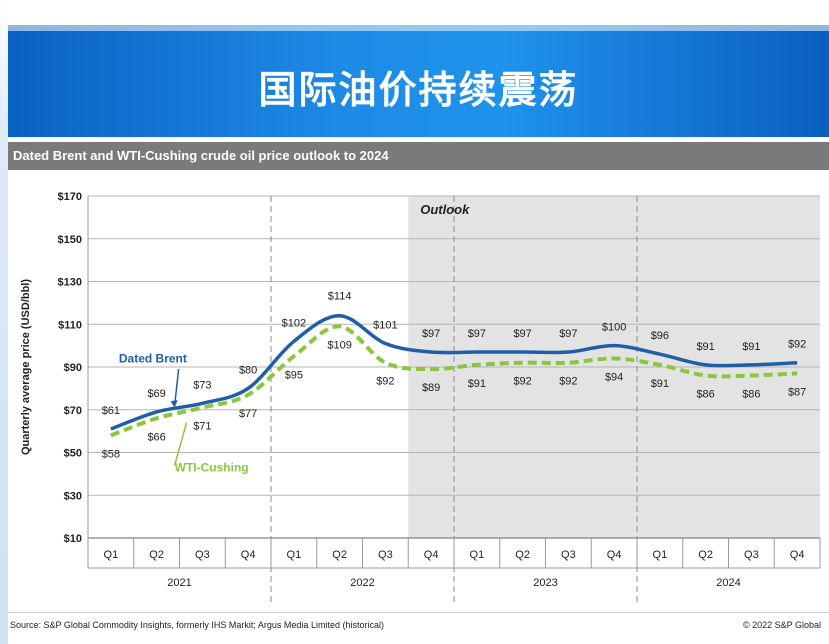 This screenshot has width=829, height=644. What do you see at coordinates (202, 385) in the screenshot?
I see `data-label-dated-brent: $73` at bounding box center [202, 385].